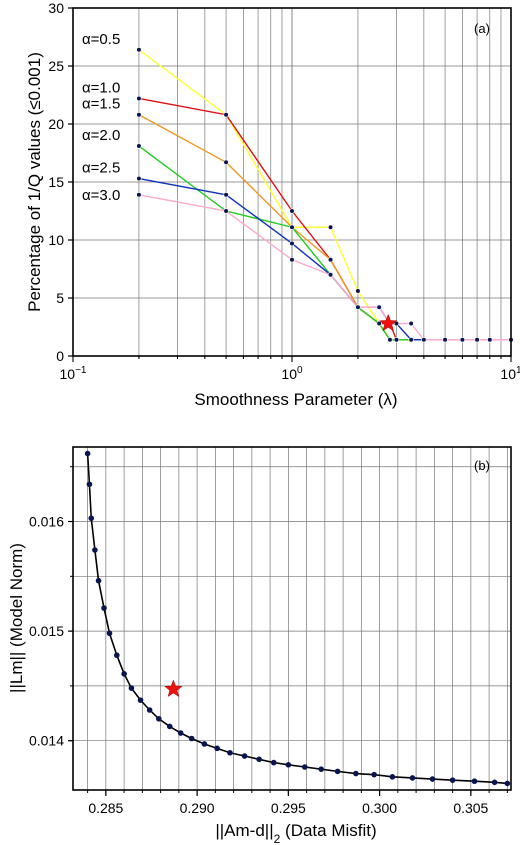 This screenshot has width=520, height=845. I want to click on selected-point-star-icon, so click(173, 688).